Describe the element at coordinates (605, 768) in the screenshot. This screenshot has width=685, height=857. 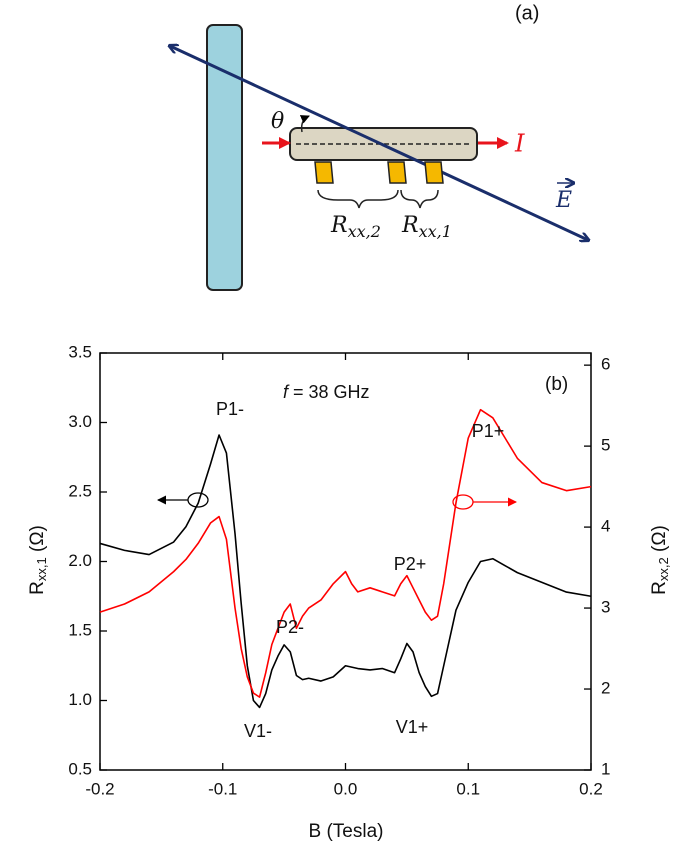
I see `y2-tick-label: 1` at that location.